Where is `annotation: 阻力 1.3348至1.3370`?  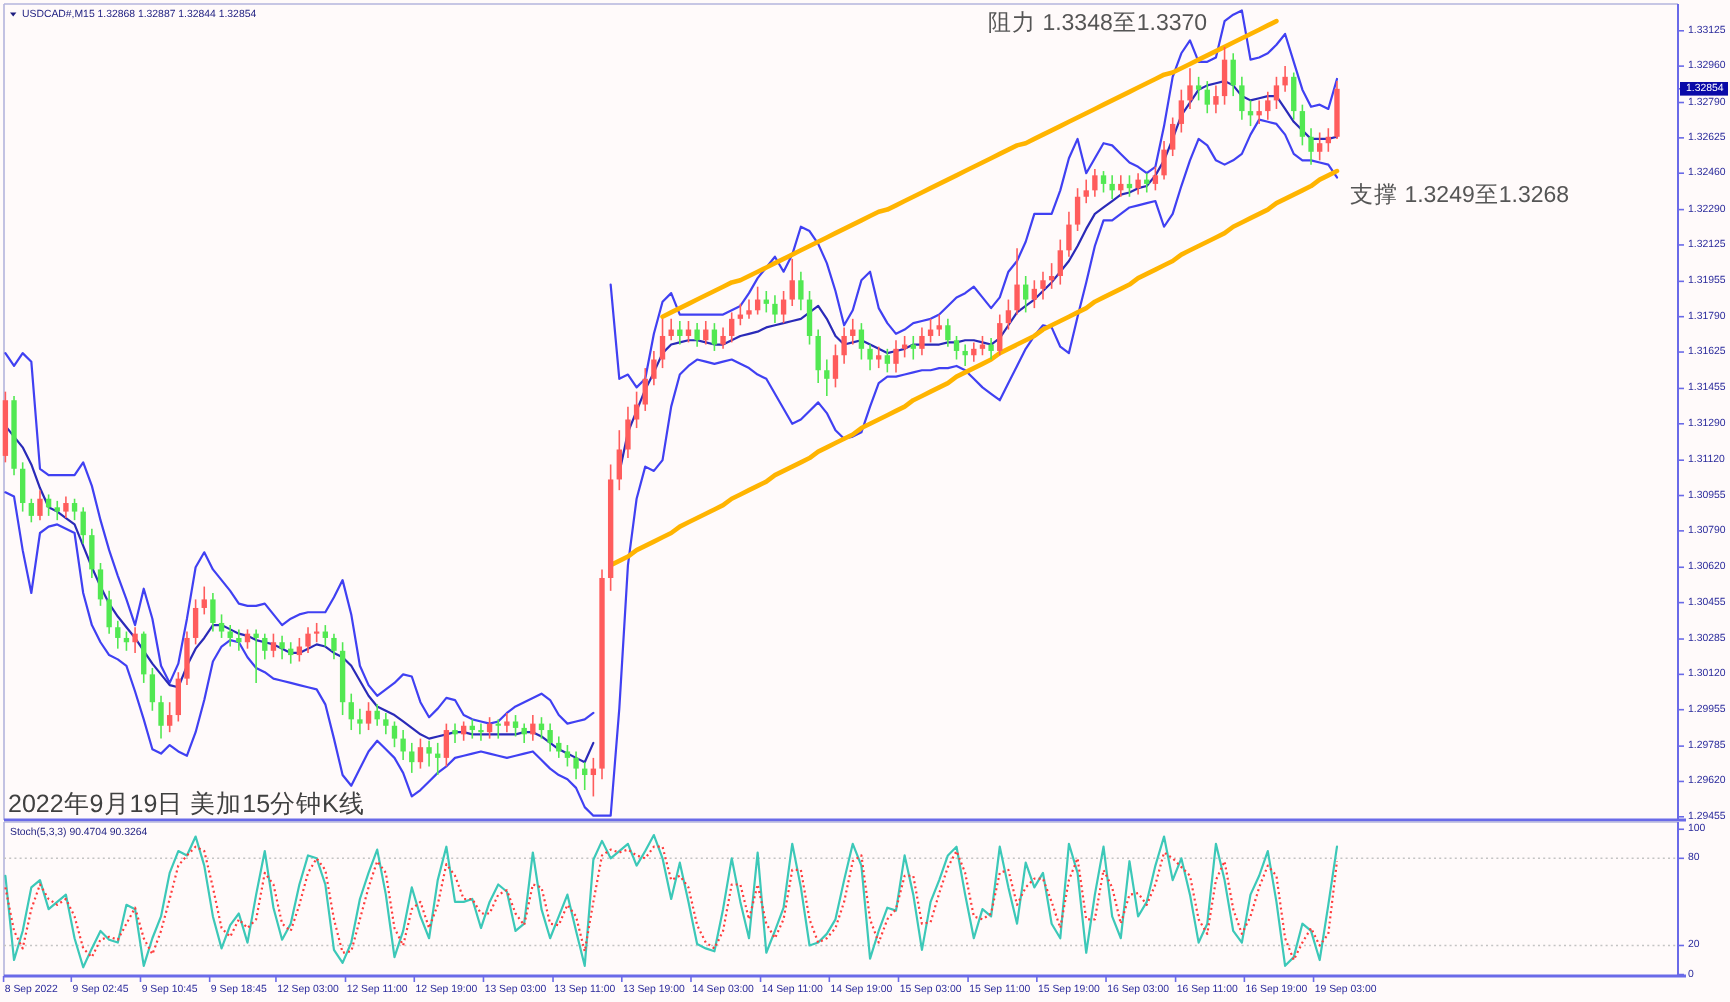 annotation: 阻力 1.3348至1.3370 is located at coordinates (1098, 23).